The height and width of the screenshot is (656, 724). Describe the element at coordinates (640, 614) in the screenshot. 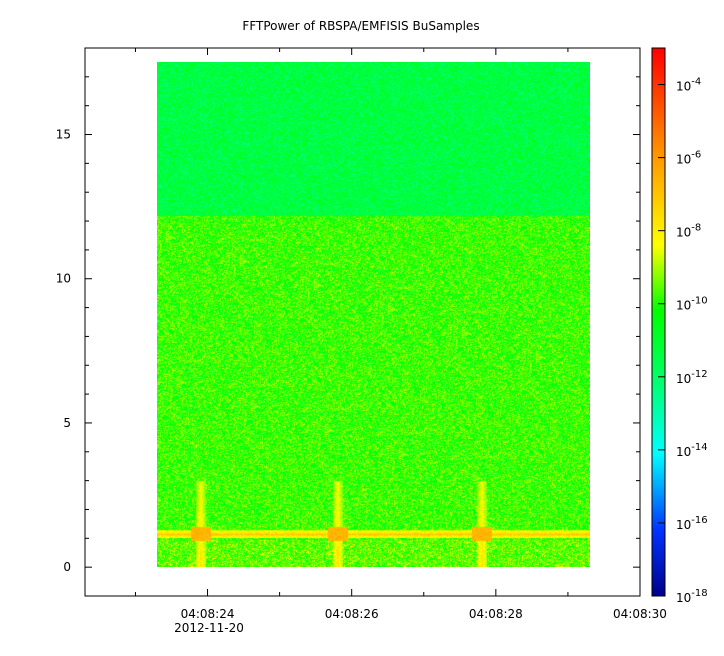

I see `x-tick-label: 04:08:30` at that location.